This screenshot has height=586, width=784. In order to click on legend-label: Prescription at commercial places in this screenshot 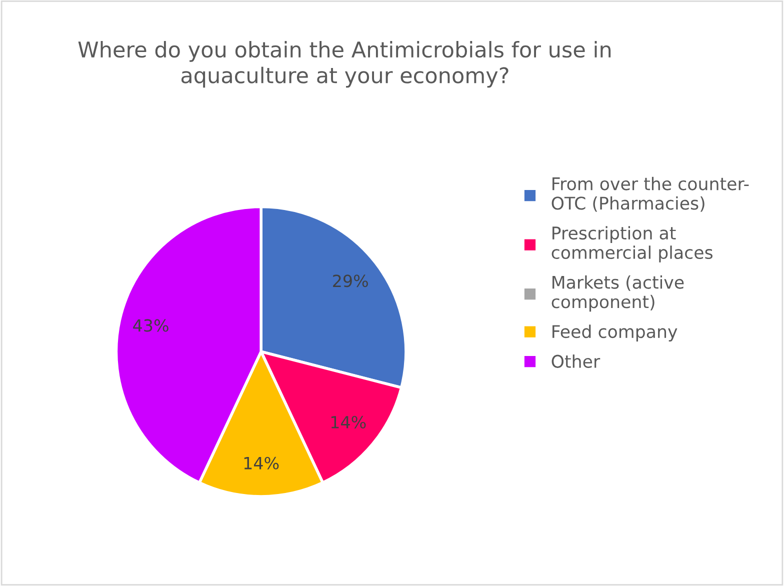, I will do `click(632, 244)`.